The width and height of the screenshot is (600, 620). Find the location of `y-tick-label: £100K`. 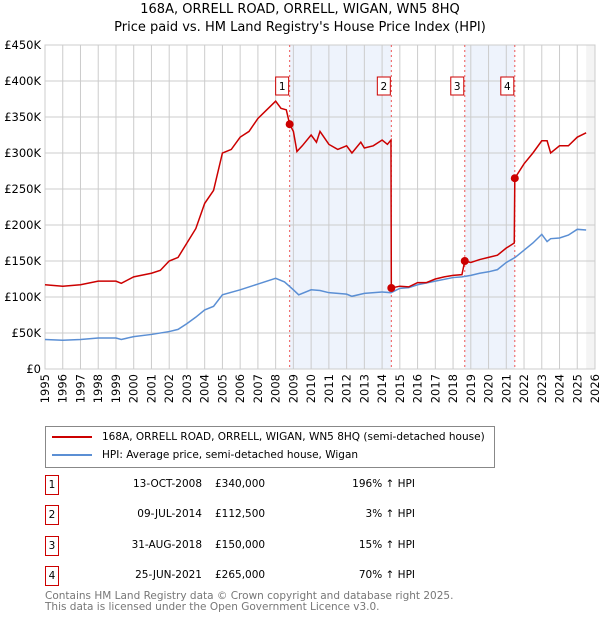

y-tick-label: £100K is located at coordinates (22, 297).